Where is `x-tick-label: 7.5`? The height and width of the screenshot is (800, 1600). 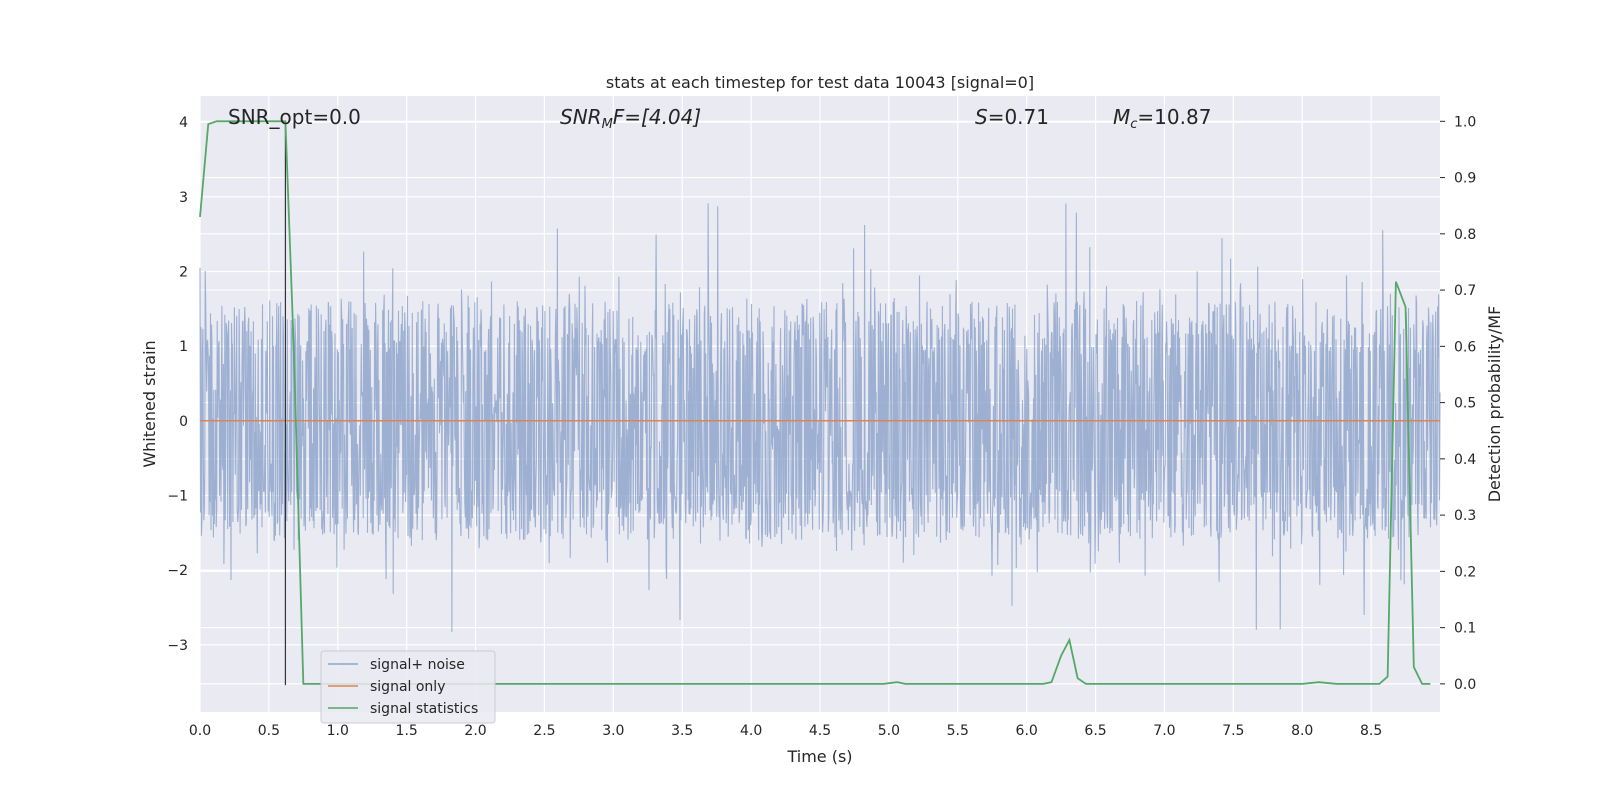
x-tick-label: 7.5 is located at coordinates (1233, 731).